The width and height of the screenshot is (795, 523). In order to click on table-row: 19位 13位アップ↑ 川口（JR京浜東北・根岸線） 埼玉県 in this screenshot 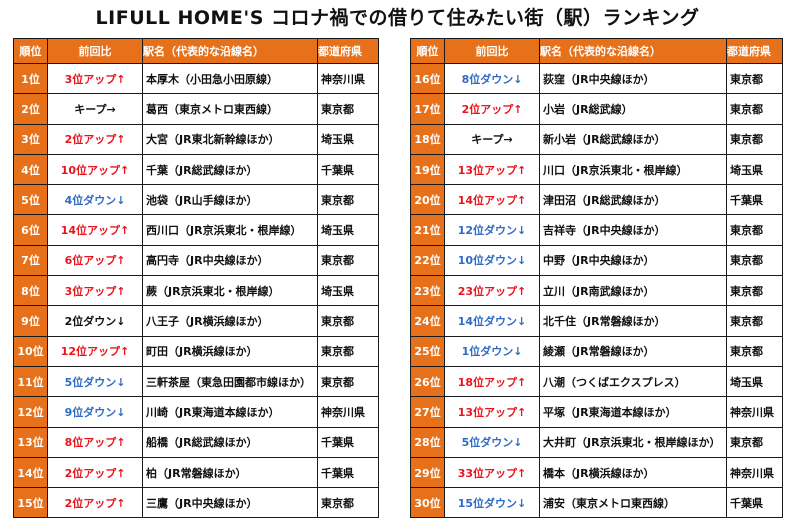, I will do `click(596, 169)`.